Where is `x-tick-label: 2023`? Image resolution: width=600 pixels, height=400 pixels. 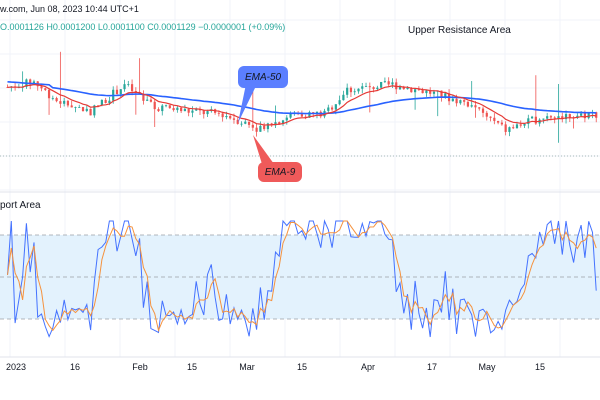
x-tick-label: 2023 is located at coordinates (16, 367).